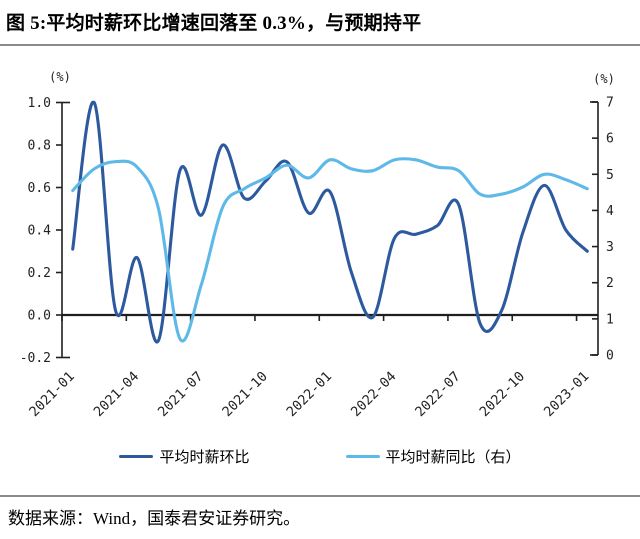 This screenshot has height=539, width=640. I want to click on svg-text: 2021-07, so click(181, 395).